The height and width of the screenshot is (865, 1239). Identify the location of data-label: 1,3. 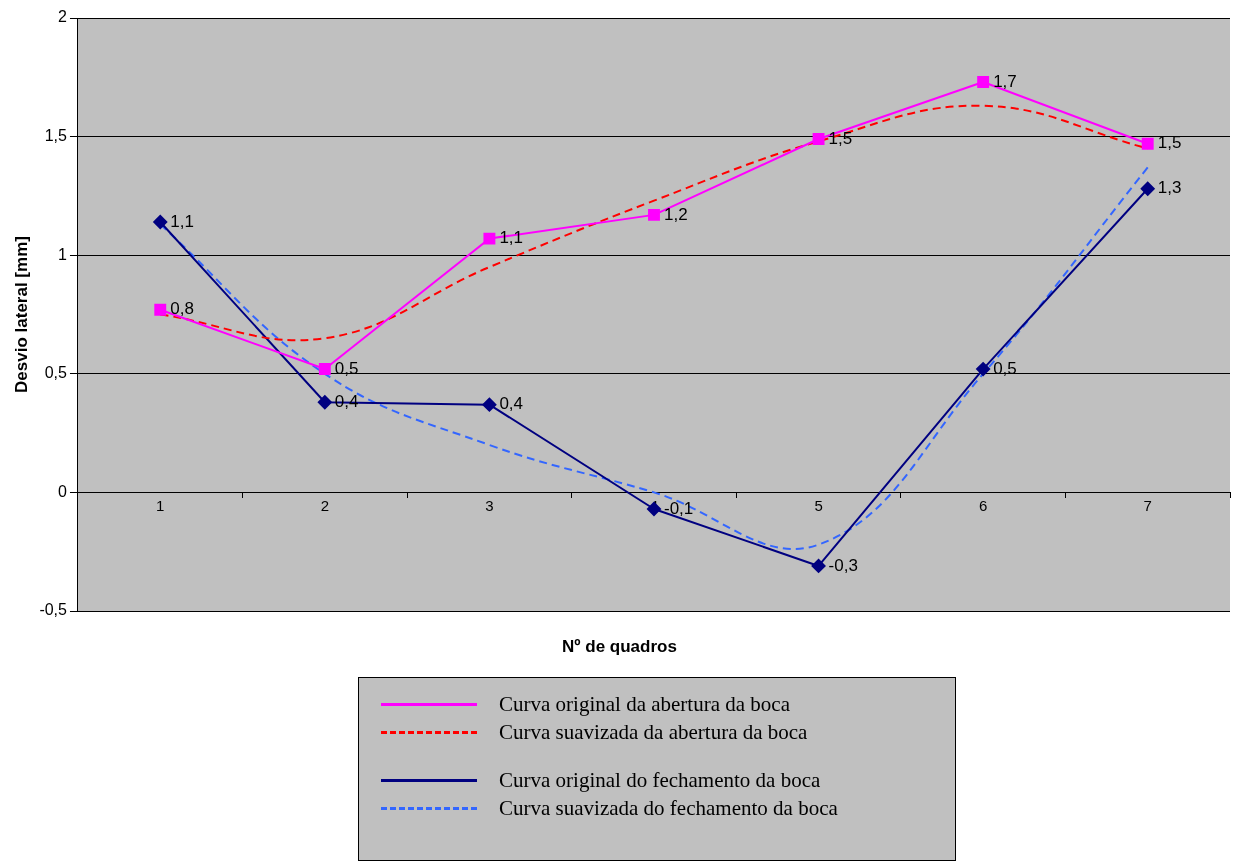
(1169, 188).